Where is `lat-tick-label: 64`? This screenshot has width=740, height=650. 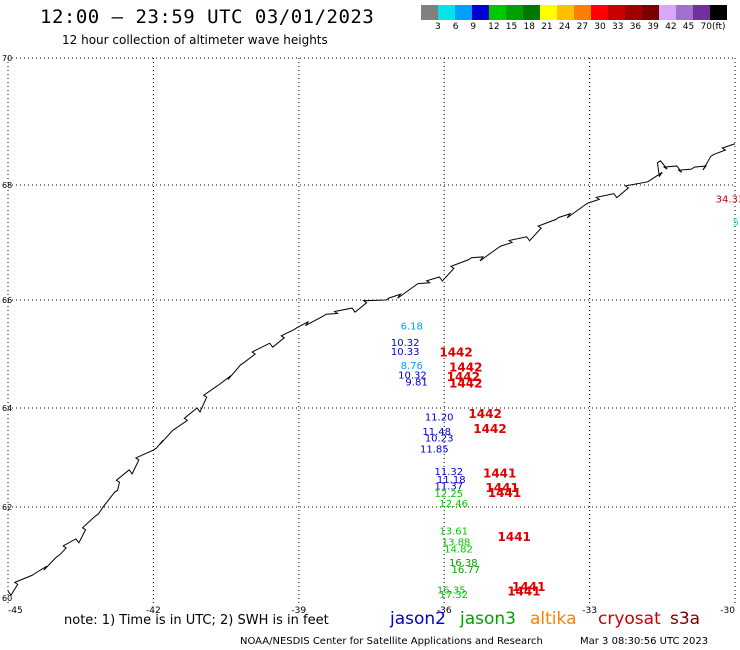 lat-tick-label: 64 is located at coordinates (7, 408).